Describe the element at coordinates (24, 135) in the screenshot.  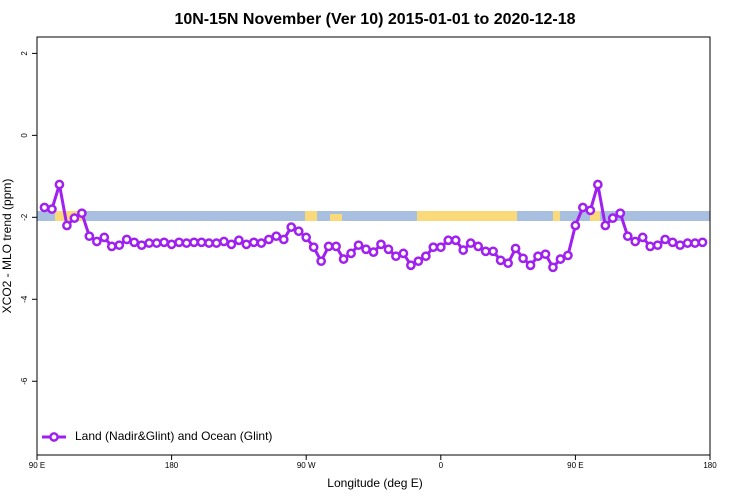
I see `y-tick-label: 0` at that location.